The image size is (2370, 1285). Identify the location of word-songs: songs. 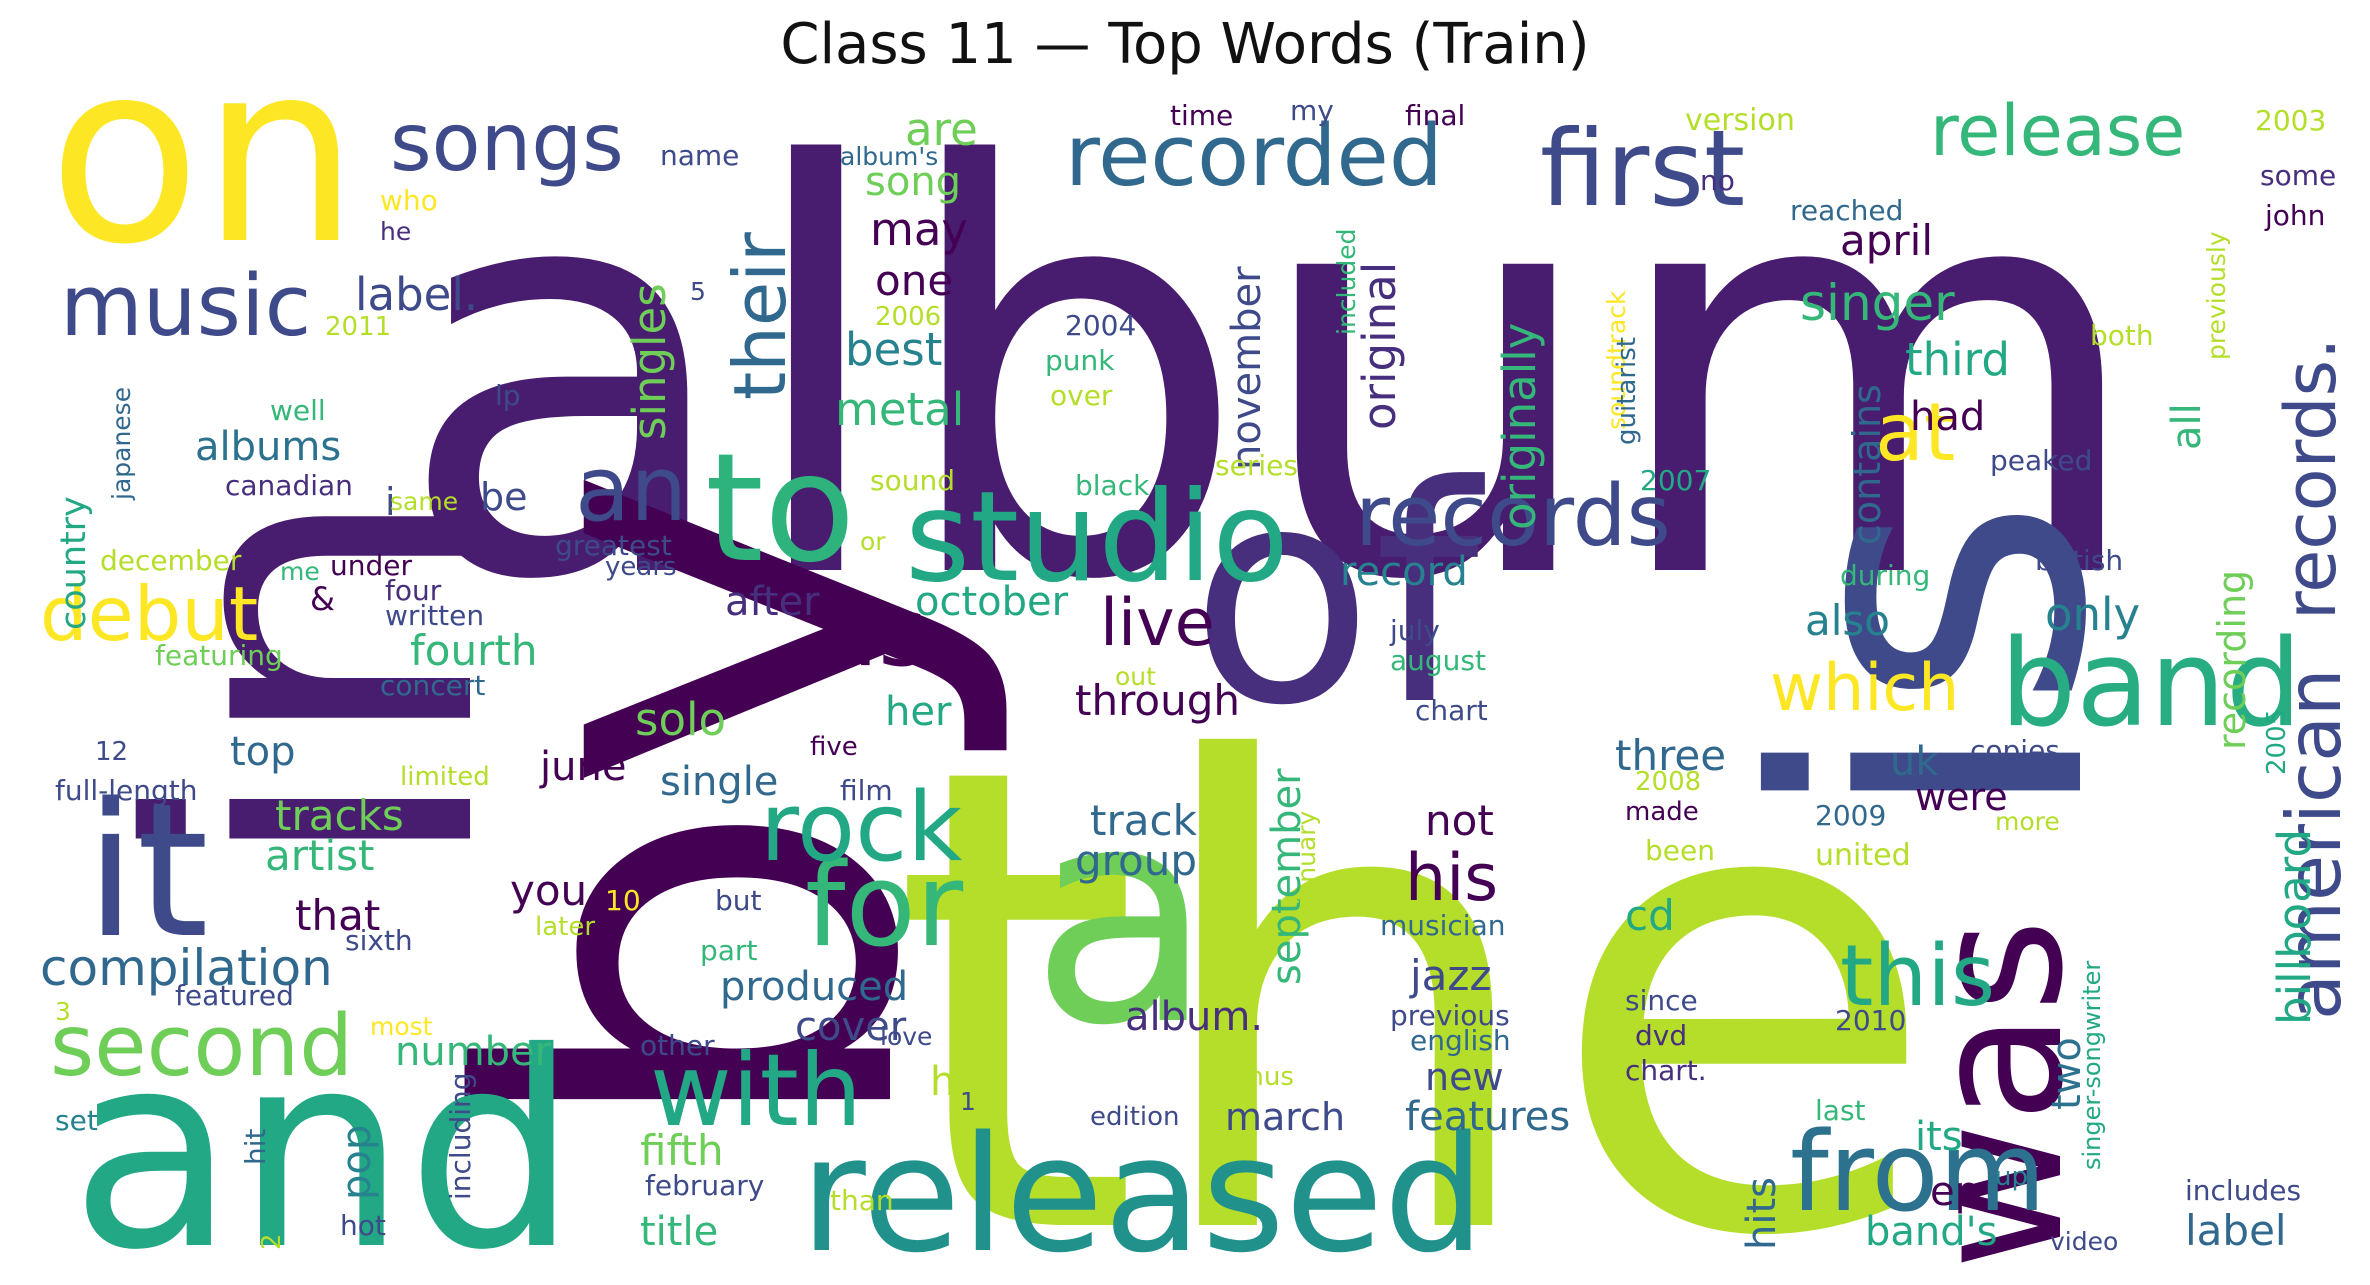
(507, 142).